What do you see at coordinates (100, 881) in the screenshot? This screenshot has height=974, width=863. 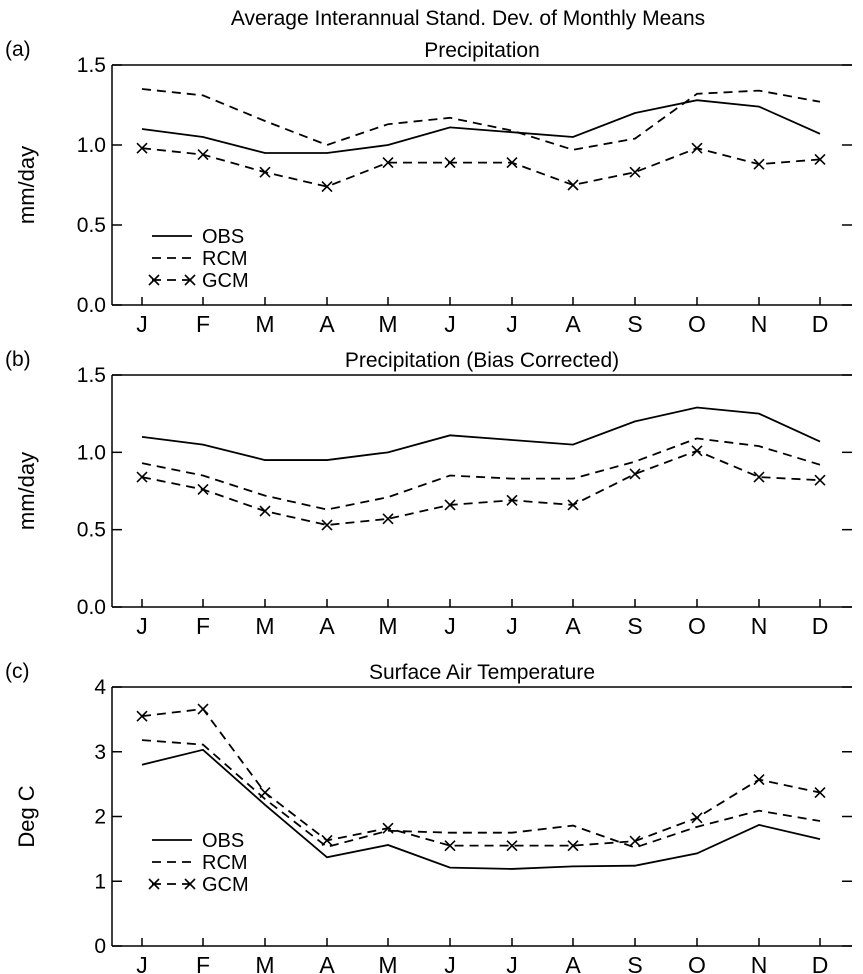 I see `y-tick-label: 1` at bounding box center [100, 881].